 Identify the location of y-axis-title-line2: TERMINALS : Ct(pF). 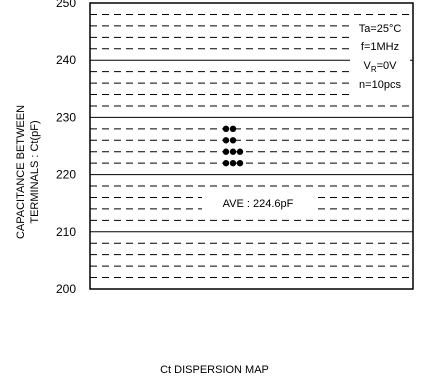
(35, 171).